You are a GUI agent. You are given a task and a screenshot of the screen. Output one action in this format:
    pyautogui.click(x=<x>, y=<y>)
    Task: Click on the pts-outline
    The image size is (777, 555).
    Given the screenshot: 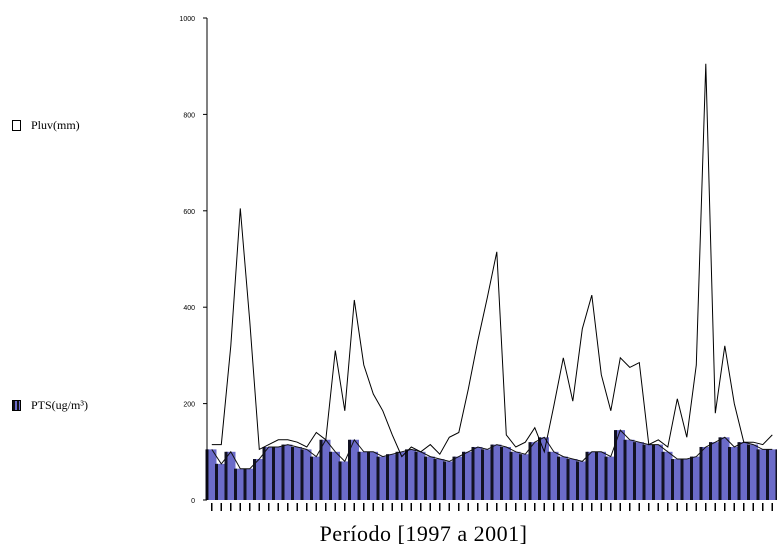 What is the action you would take?
    pyautogui.click(x=492, y=449)
    